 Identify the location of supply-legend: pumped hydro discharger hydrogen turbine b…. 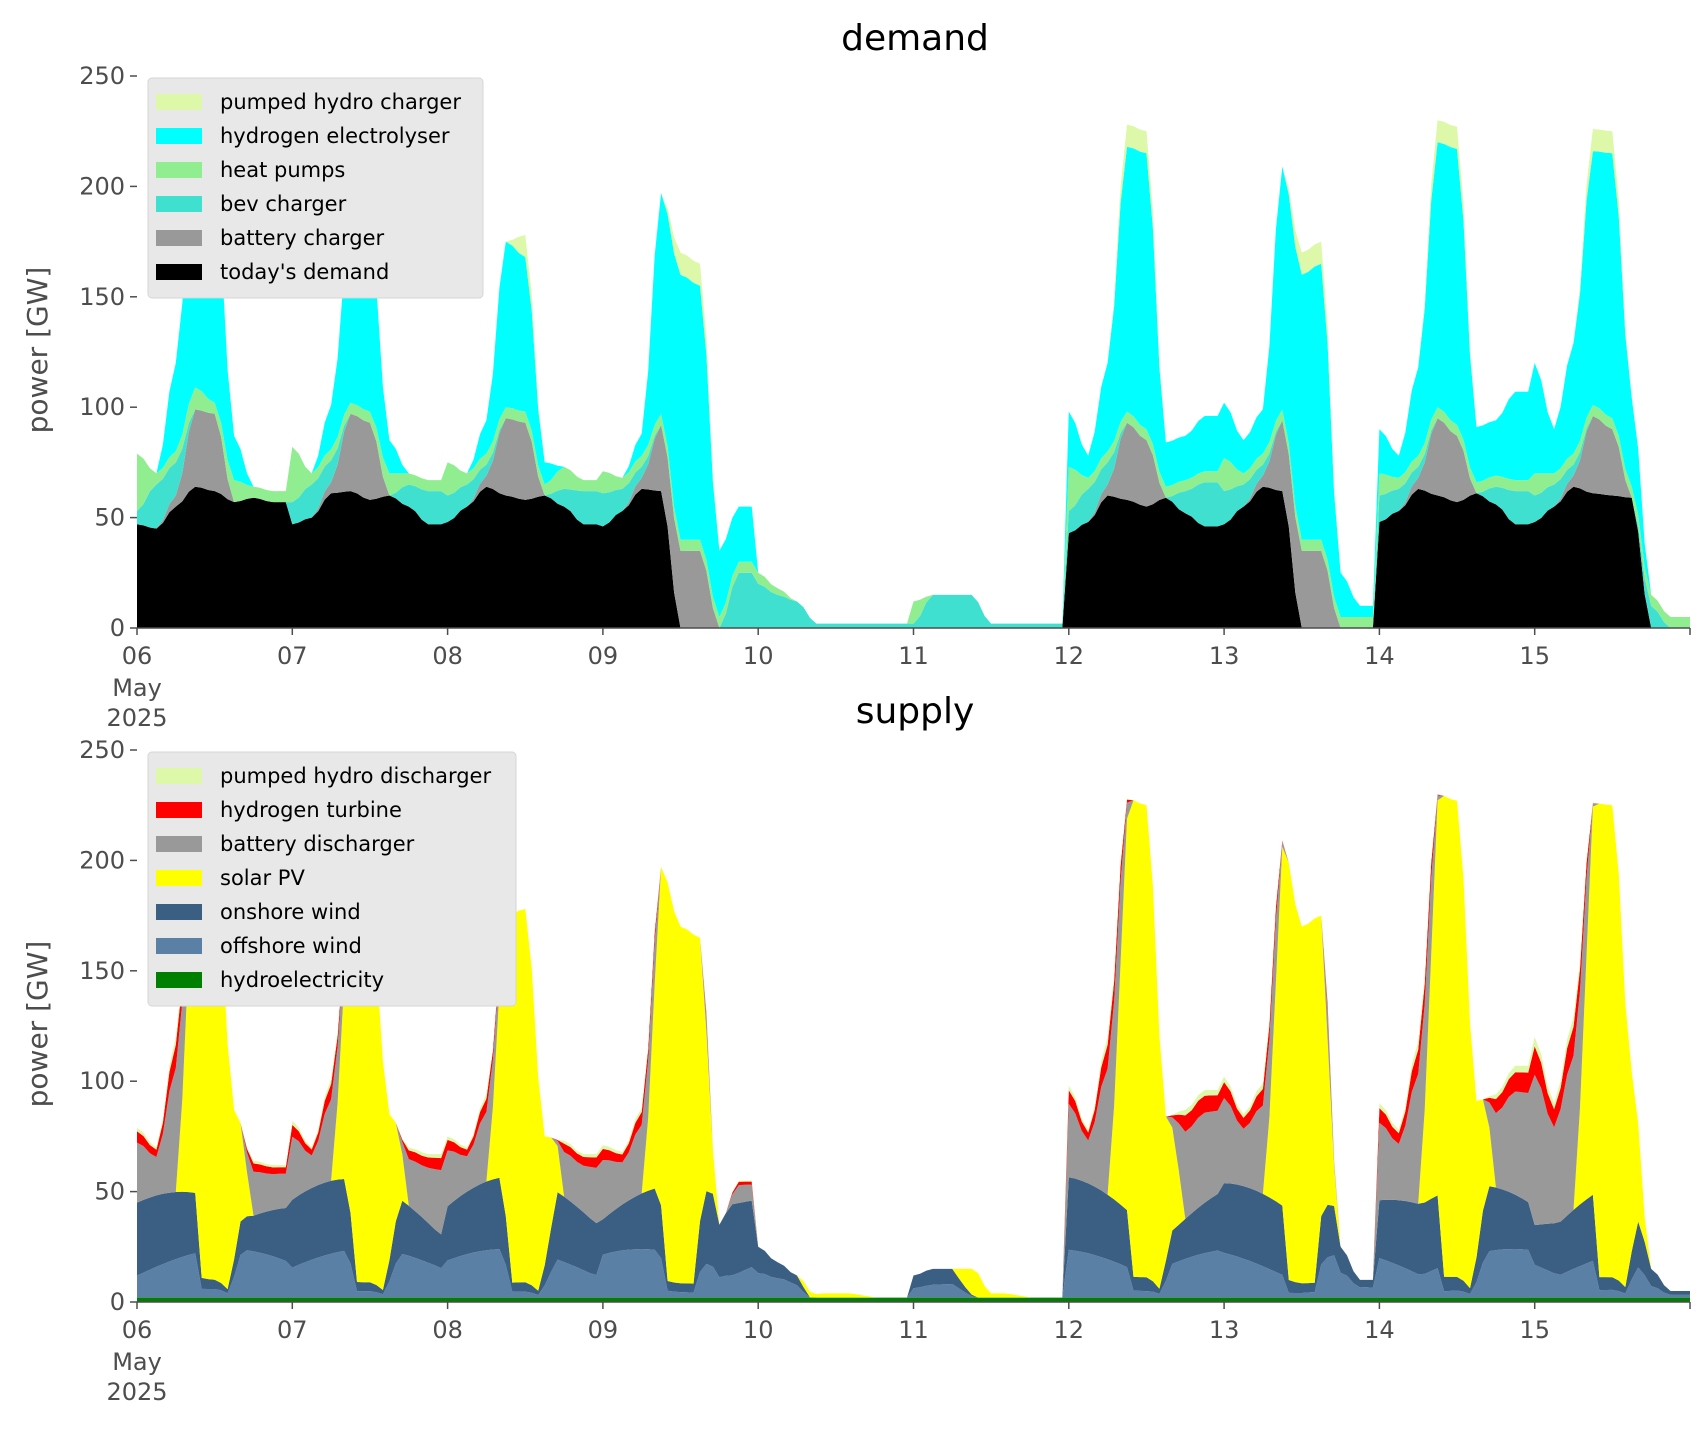
(332, 879).